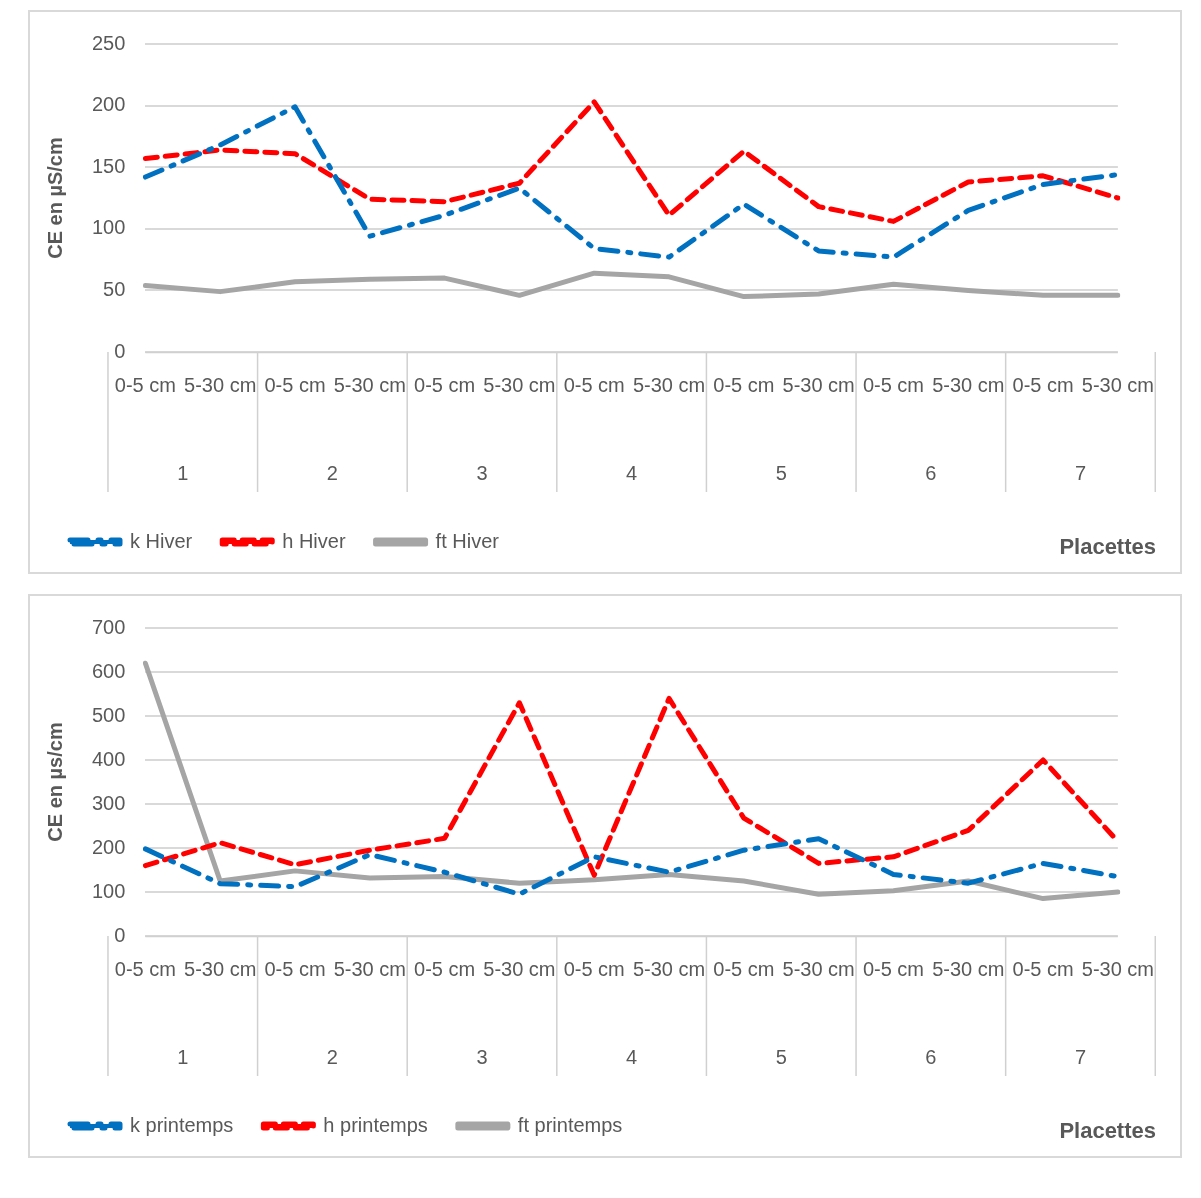 The height and width of the screenshot is (1198, 1201). Describe the element at coordinates (108, 626) in the screenshot. I see `y-tick-label: 700` at that location.